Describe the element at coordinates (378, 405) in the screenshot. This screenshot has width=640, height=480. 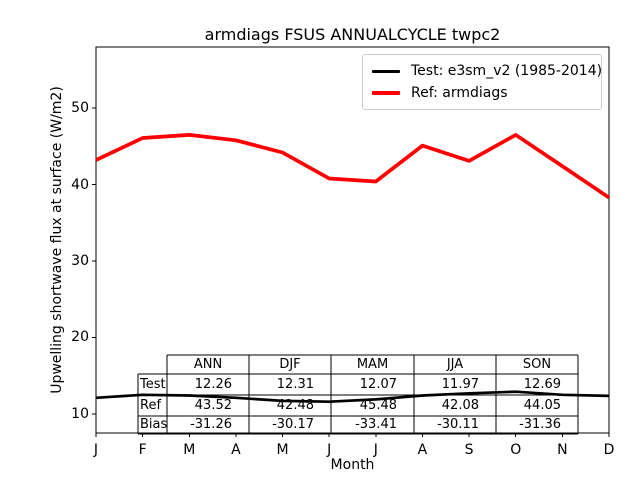
I see `table-cell: 45.48` at that location.